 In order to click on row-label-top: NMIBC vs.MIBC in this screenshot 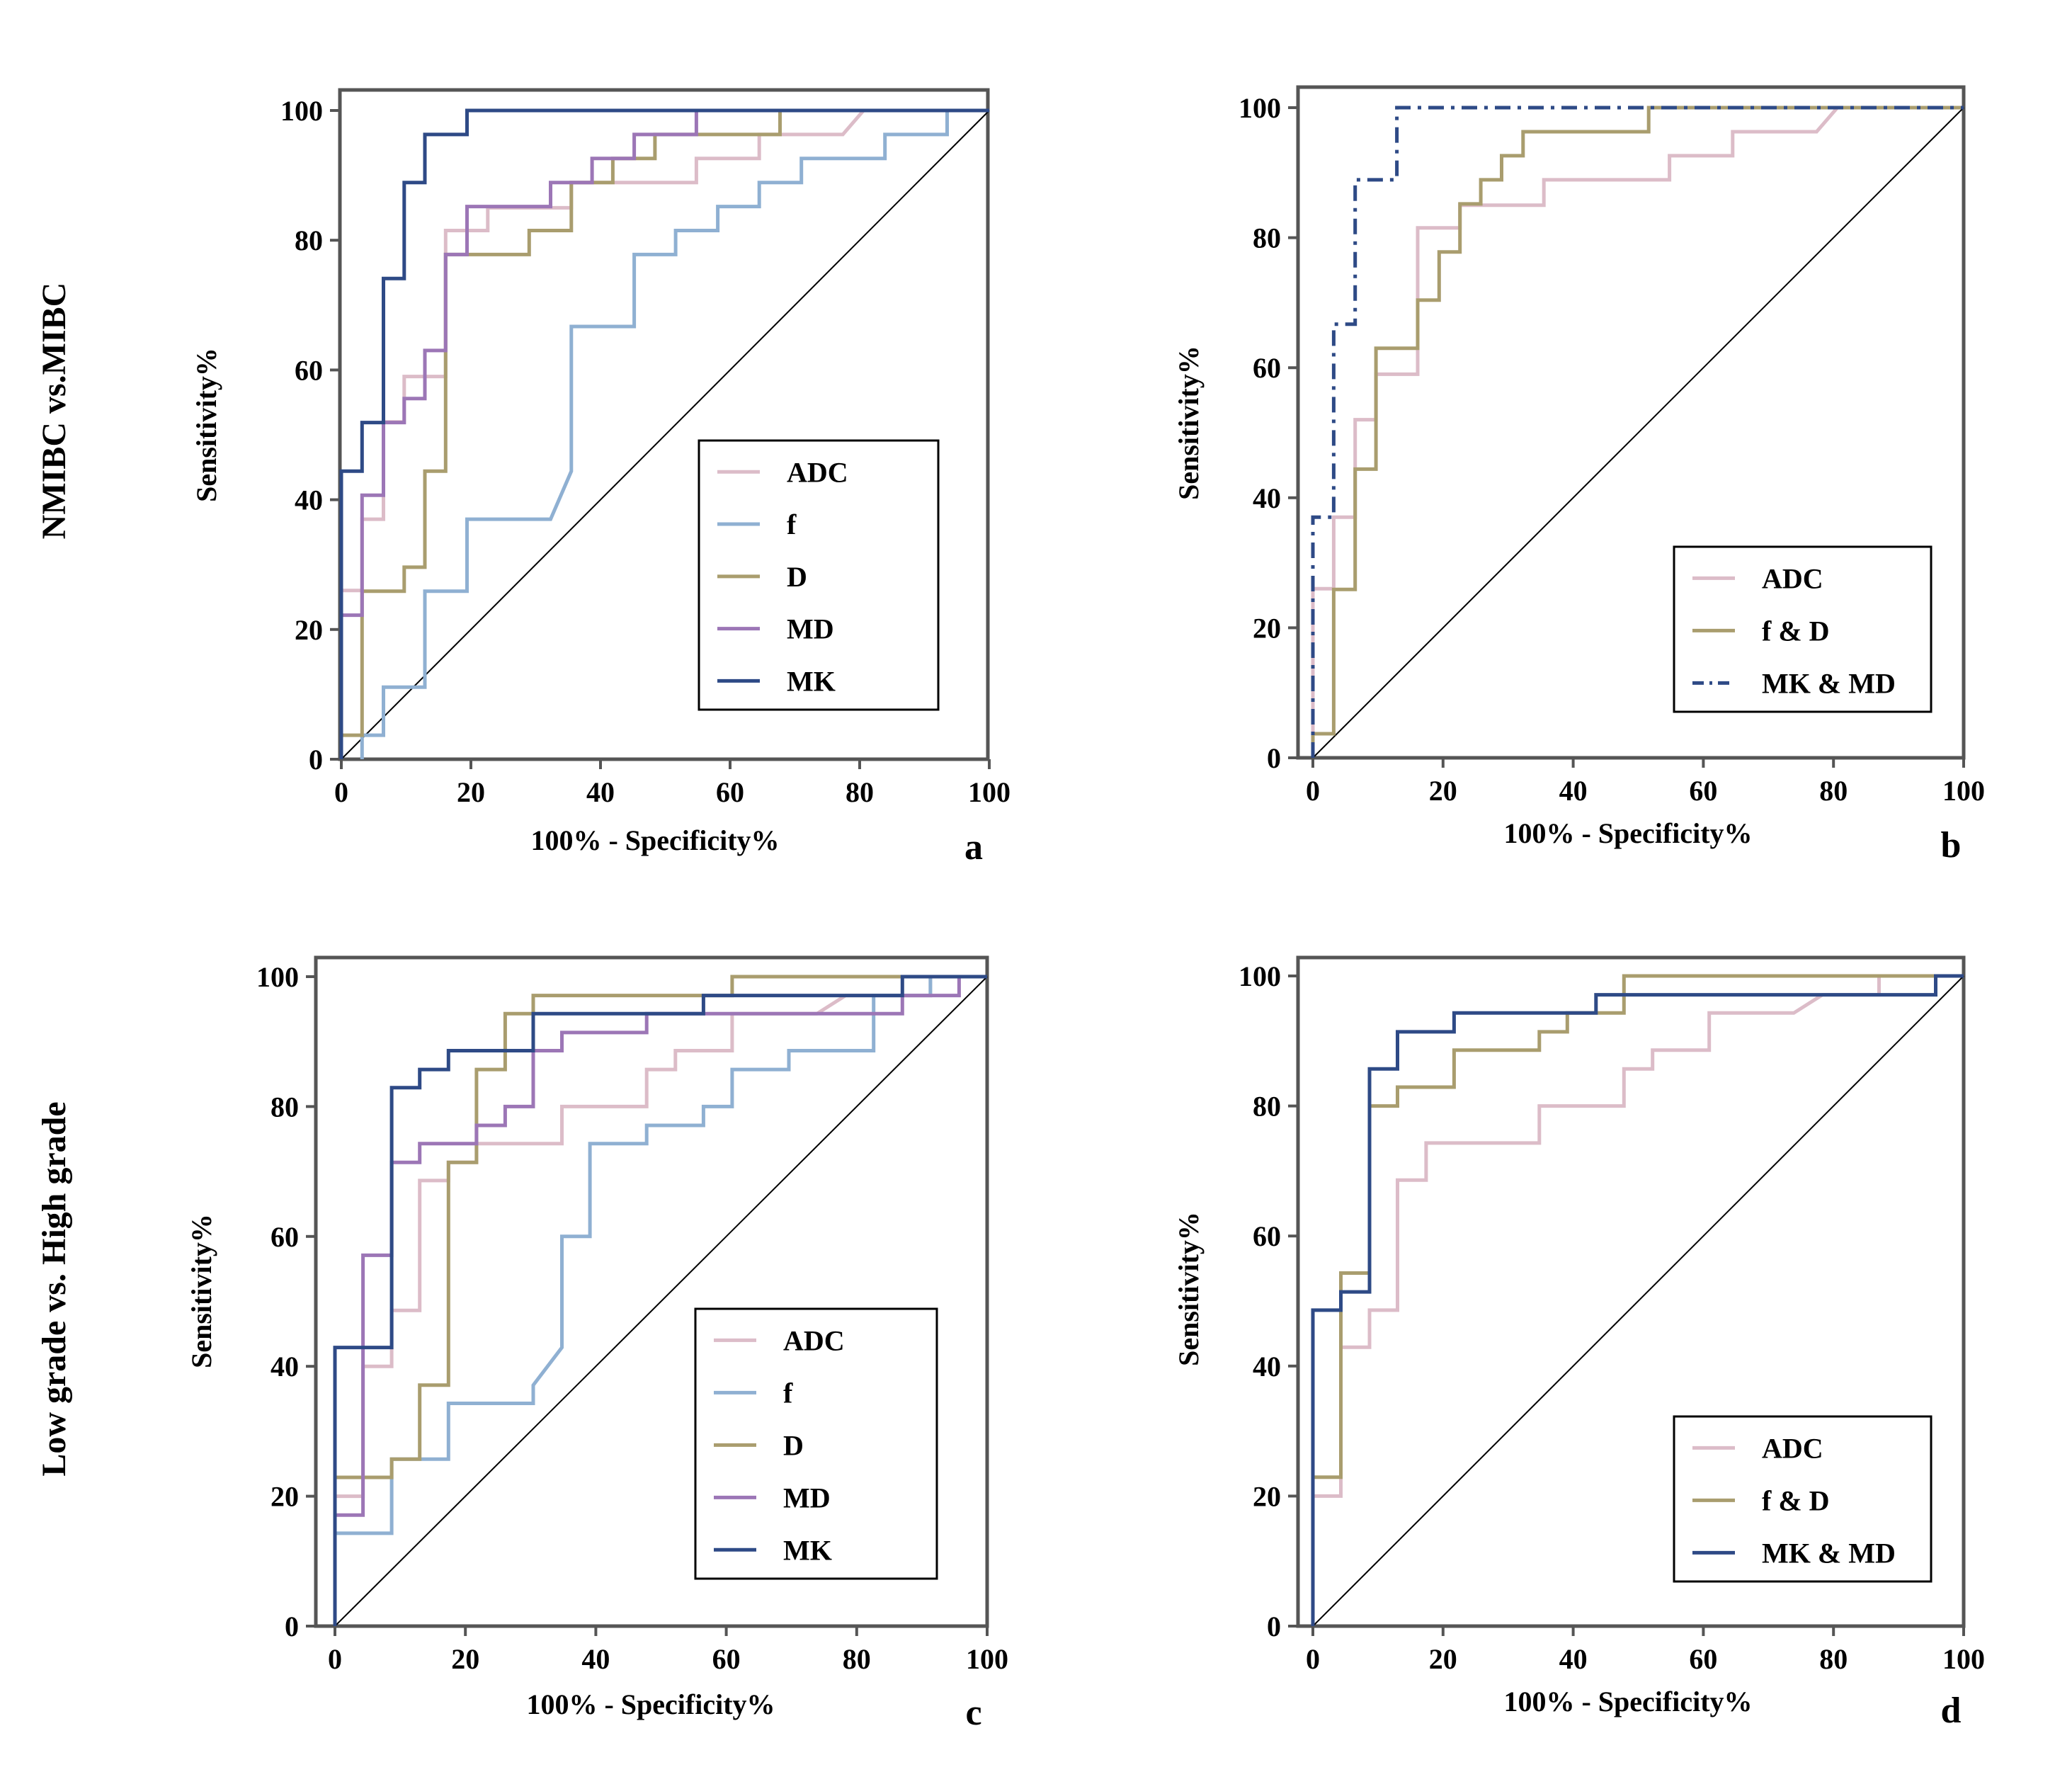, I will do `click(54, 412)`.